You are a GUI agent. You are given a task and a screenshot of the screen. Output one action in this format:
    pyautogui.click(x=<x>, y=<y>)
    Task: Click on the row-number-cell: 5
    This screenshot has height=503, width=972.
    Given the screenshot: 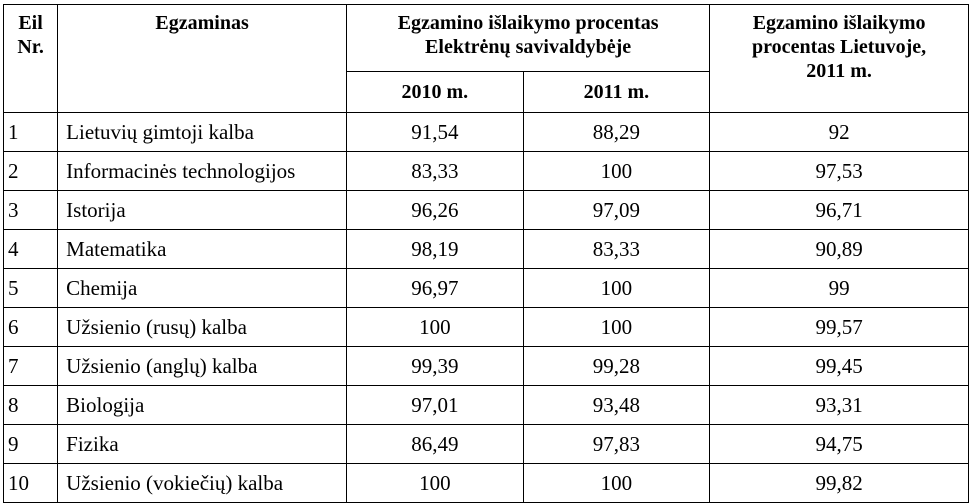 What is the action you would take?
    pyautogui.click(x=30, y=288)
    